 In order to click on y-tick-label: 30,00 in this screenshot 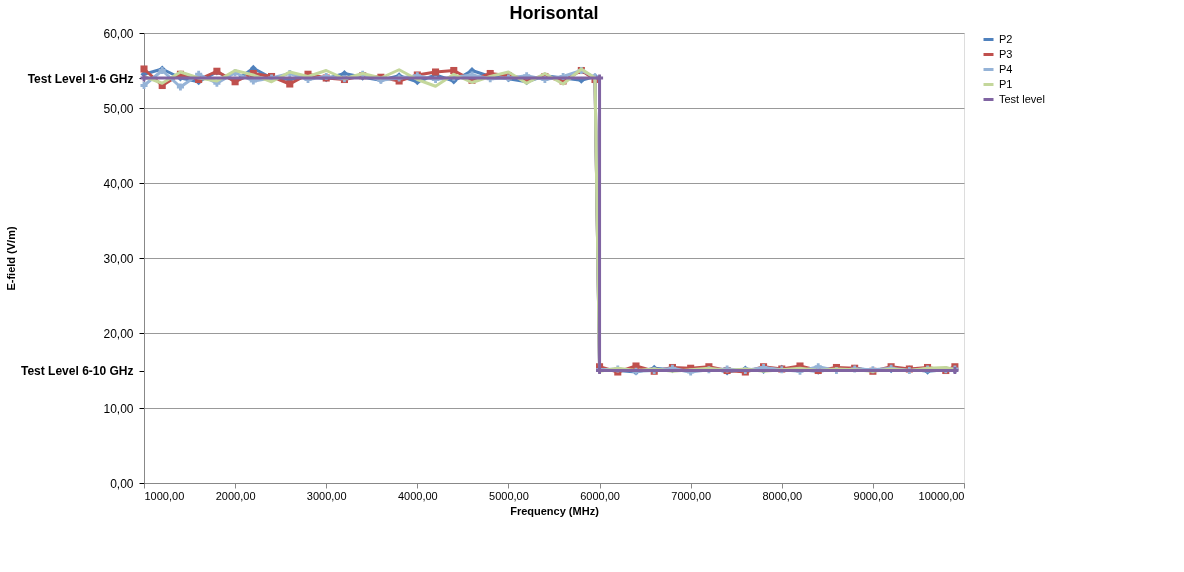, I will do `click(118, 258)`.